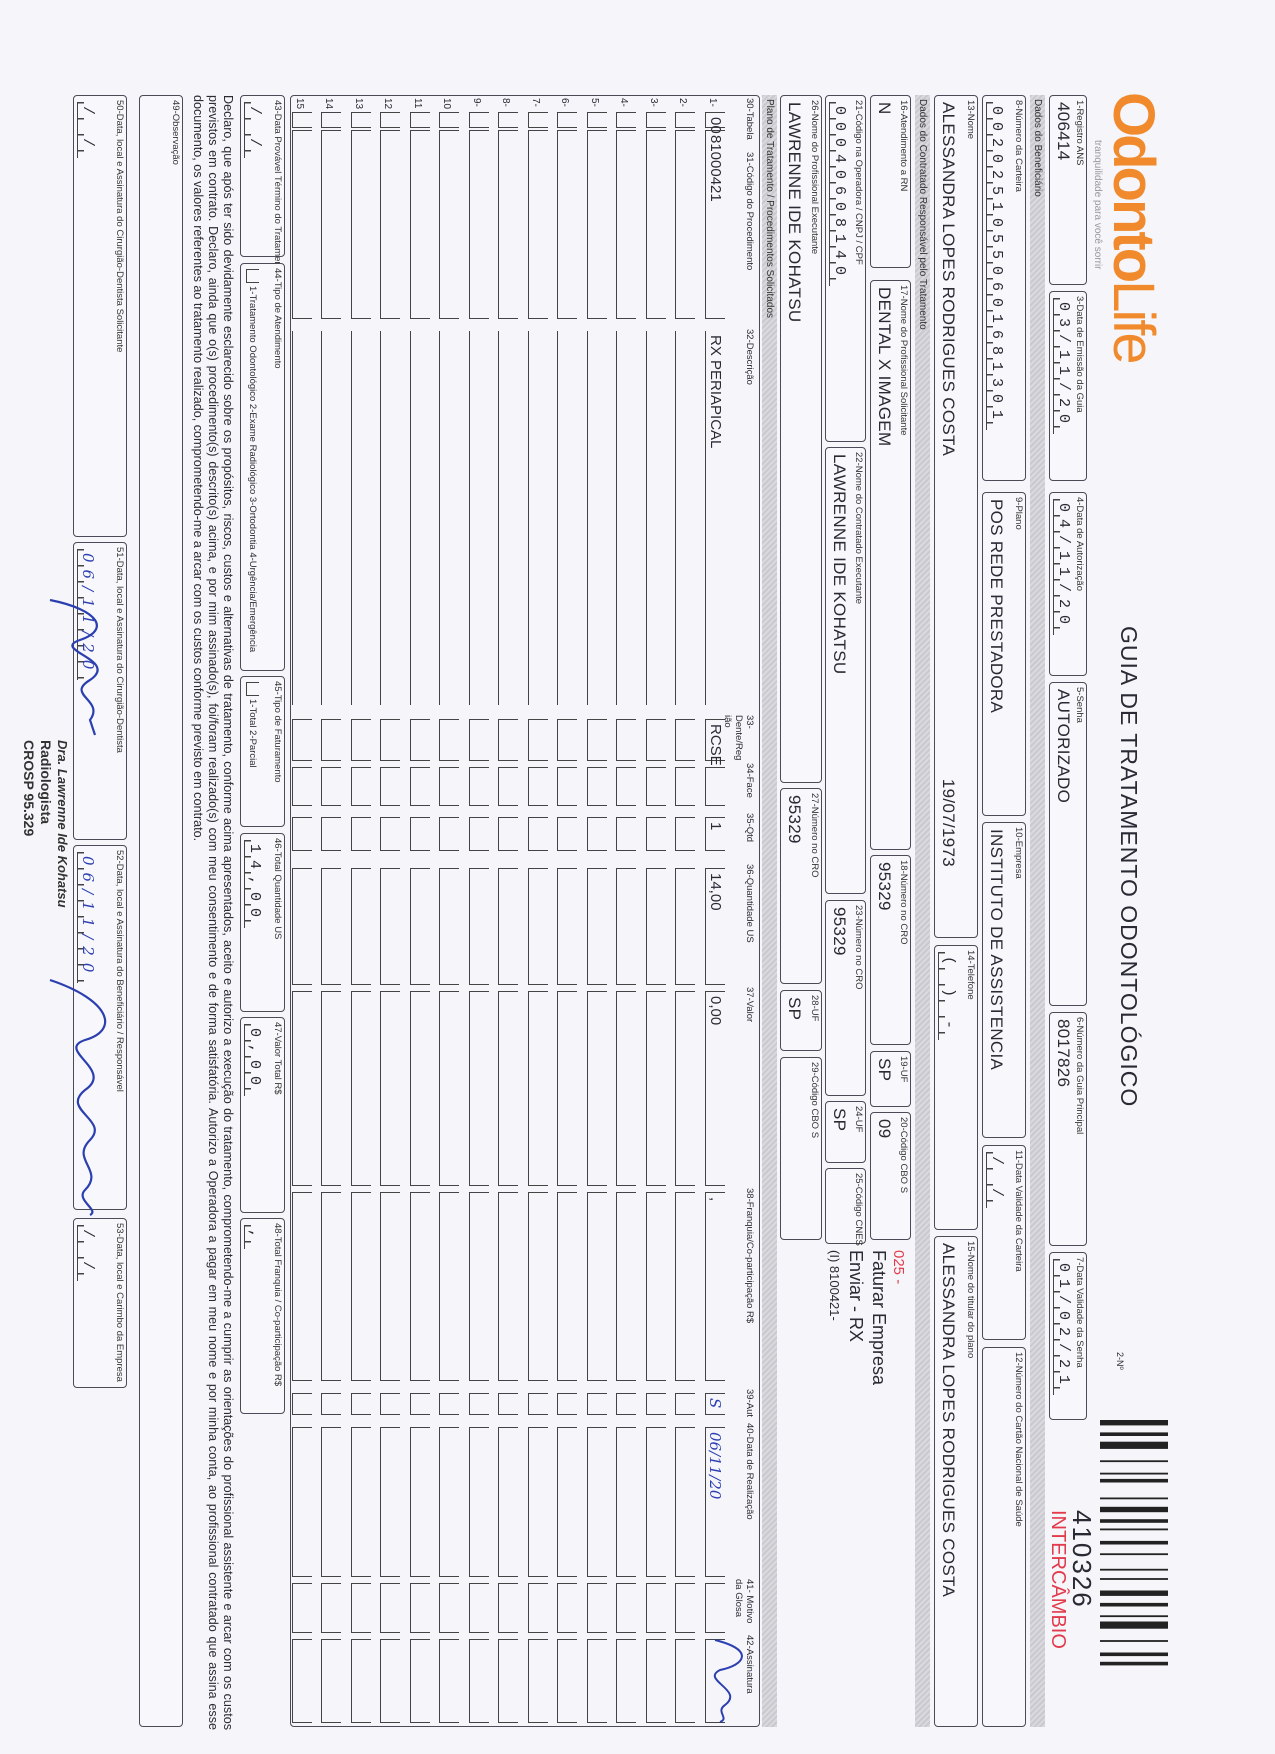 This screenshot has width=1275, height=1754. What do you see at coordinates (1068, 1336) in the screenshot?
I see `field-validade-senha: 7-Data Validade da Senha 01/02/21` at bounding box center [1068, 1336].